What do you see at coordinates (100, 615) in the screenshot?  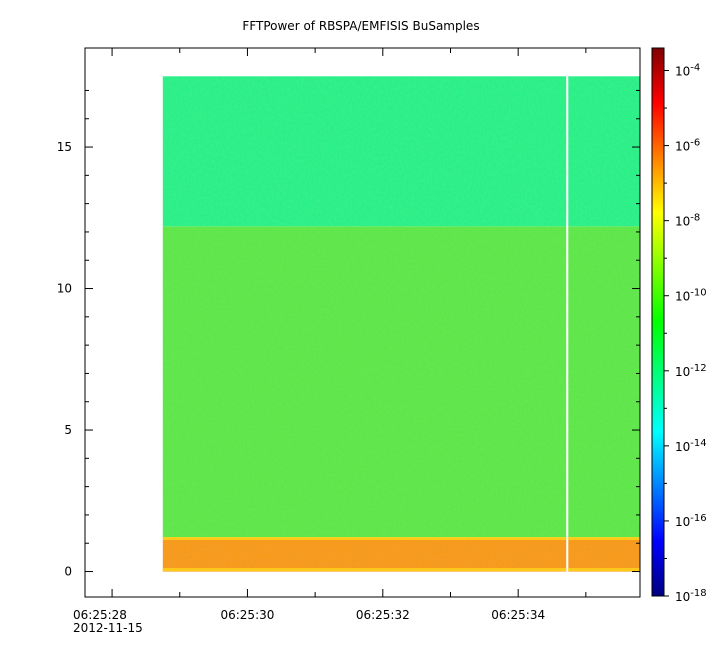 I see `x-tick-label: 06:25:28` at bounding box center [100, 615].